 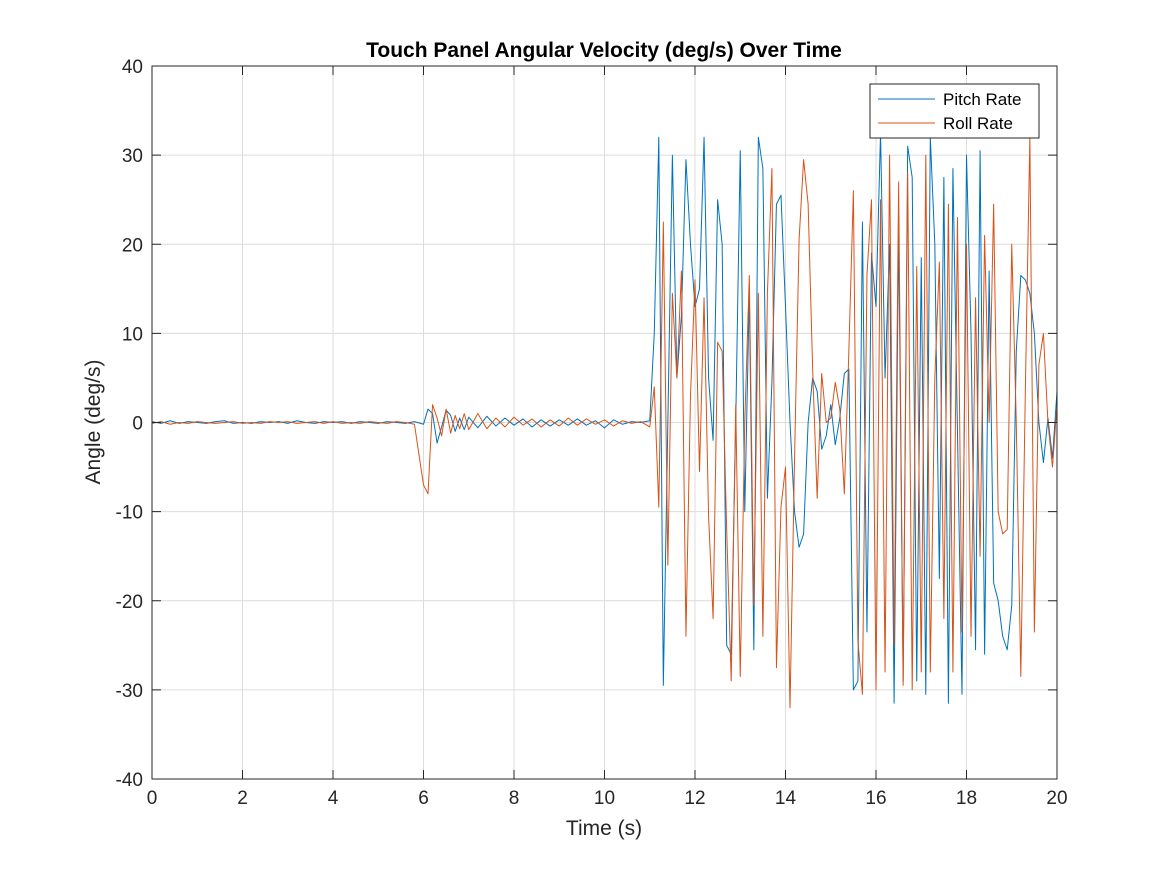 What do you see at coordinates (978, 123) in the screenshot?
I see `legend-entry-roll-rate: Roll Rate` at bounding box center [978, 123].